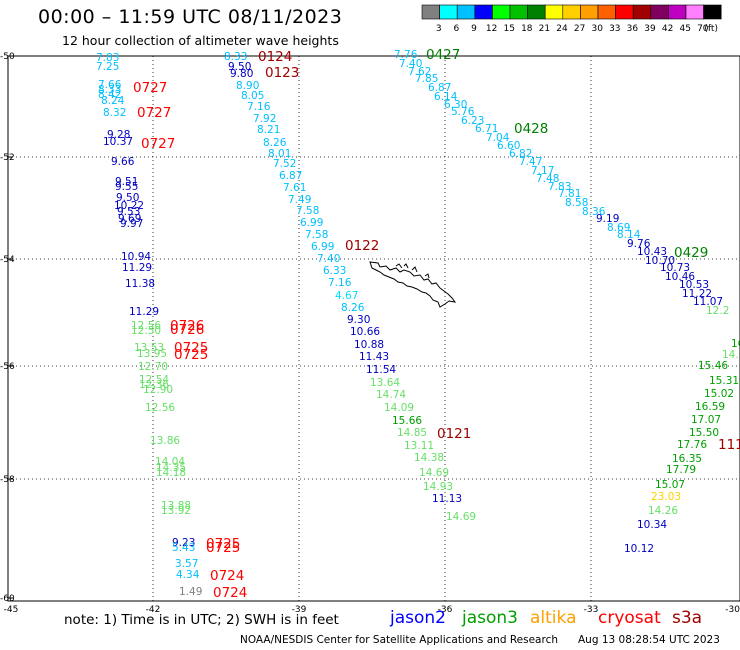 The image size is (740, 650). What do you see at coordinates (129, 219) in the screenshot?
I see `wave-height-value: 9.69` at bounding box center [129, 219].